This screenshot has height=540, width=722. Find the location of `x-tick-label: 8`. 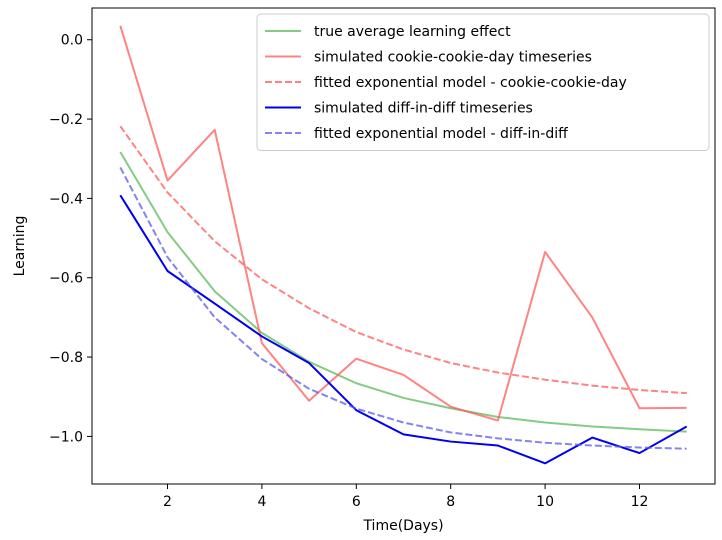

x-tick-label: 8 is located at coordinates (450, 502).